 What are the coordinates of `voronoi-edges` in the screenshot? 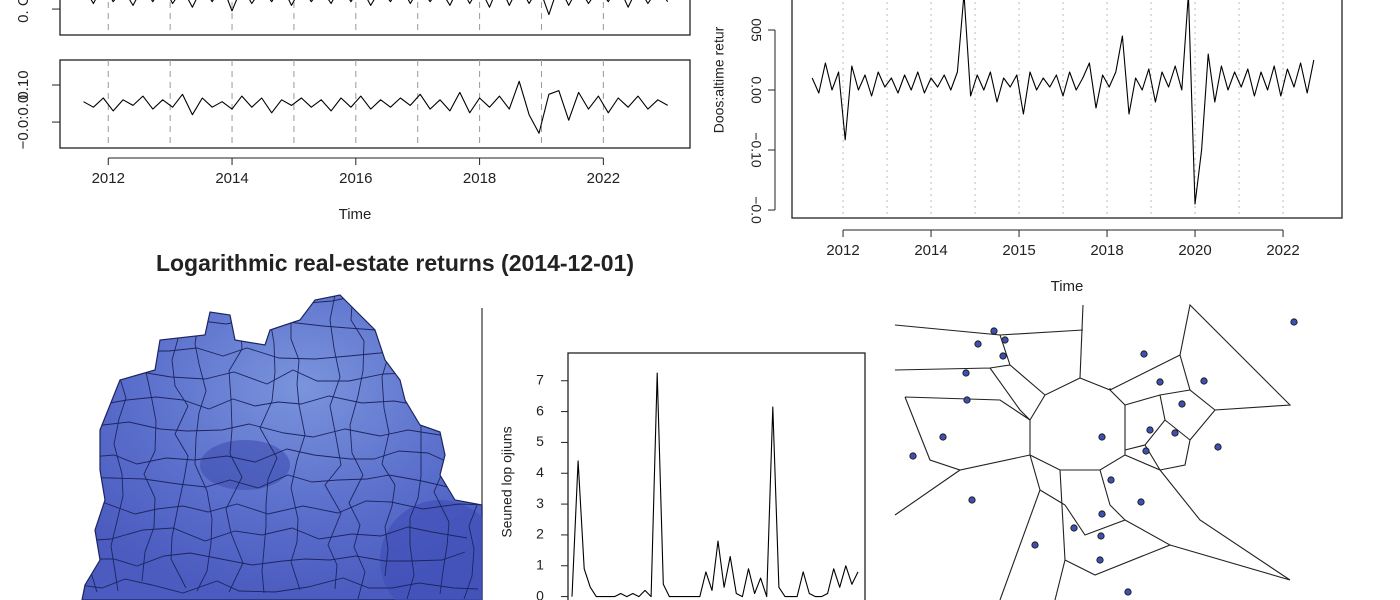 It's located at (1093, 451).